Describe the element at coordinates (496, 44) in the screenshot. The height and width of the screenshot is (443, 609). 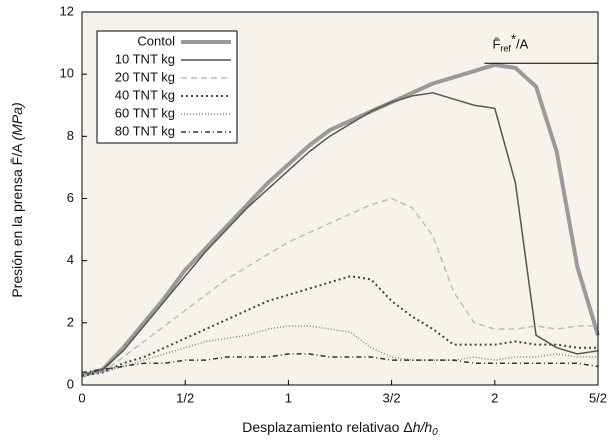
I see `annotation-base: F̄` at that location.